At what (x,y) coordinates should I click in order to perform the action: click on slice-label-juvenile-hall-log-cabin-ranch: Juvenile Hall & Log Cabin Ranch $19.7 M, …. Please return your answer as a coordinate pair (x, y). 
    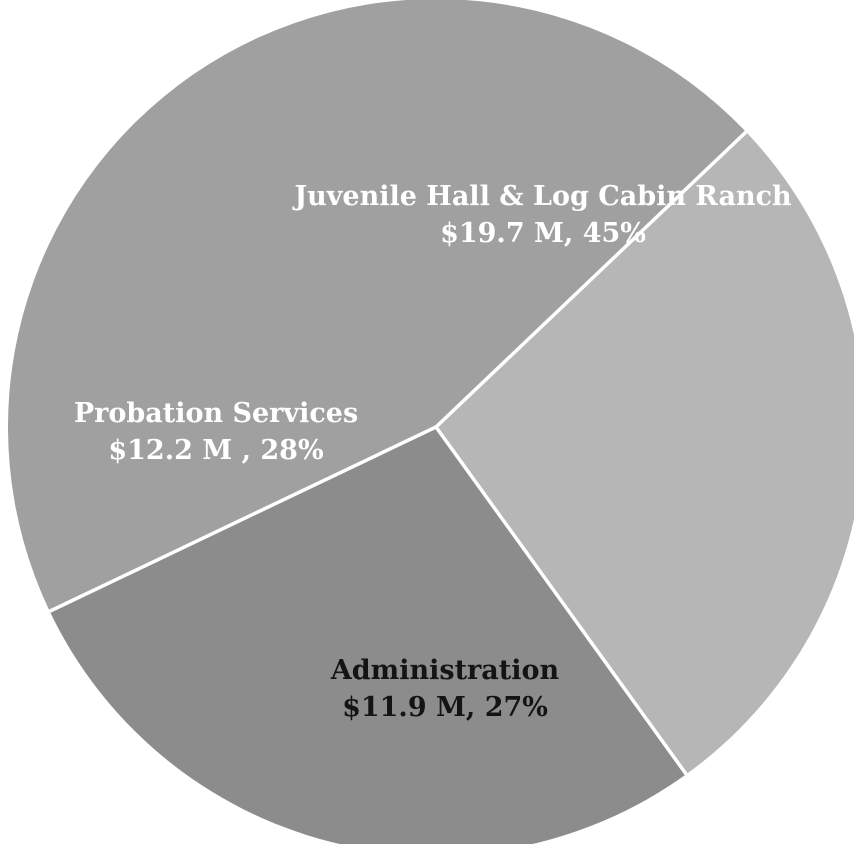
    Looking at the image, I should click on (542, 215).